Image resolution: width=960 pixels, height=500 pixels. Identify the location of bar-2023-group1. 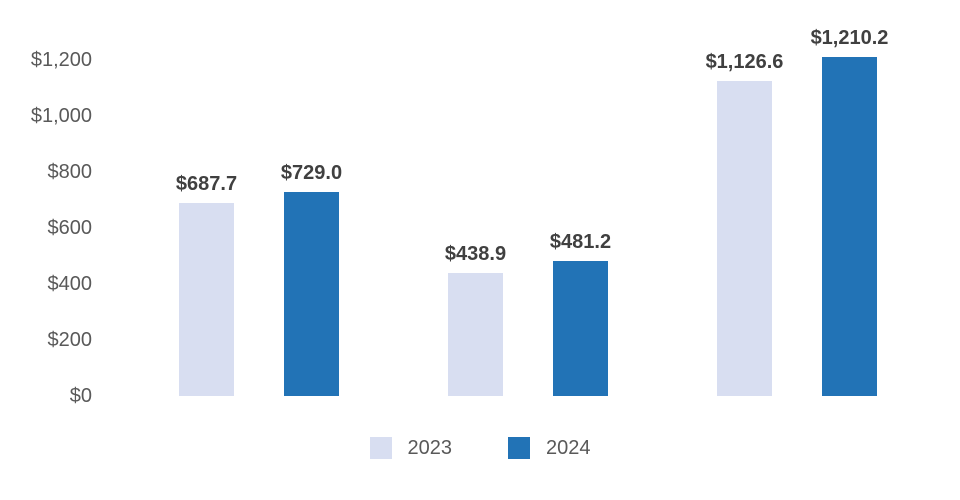
(206, 299).